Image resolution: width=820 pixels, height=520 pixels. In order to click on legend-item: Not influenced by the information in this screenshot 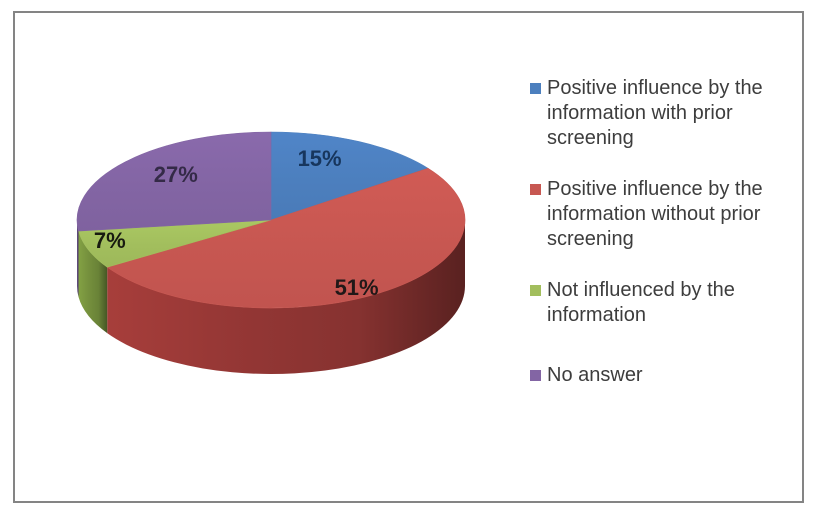, I will do `click(661, 303)`.